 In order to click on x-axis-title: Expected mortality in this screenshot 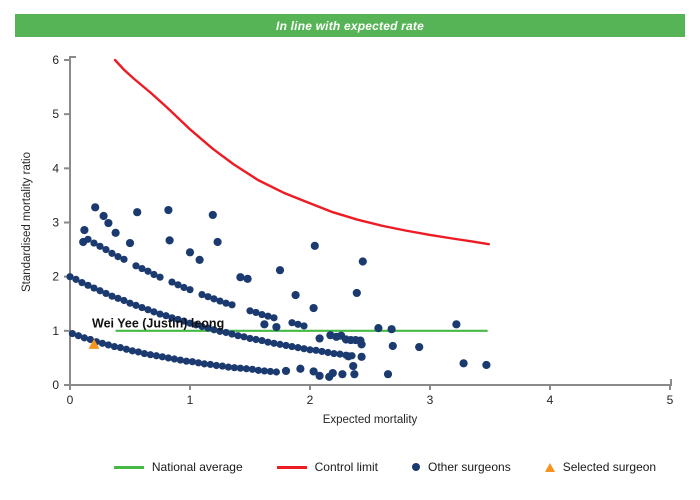, I will do `click(370, 420)`.